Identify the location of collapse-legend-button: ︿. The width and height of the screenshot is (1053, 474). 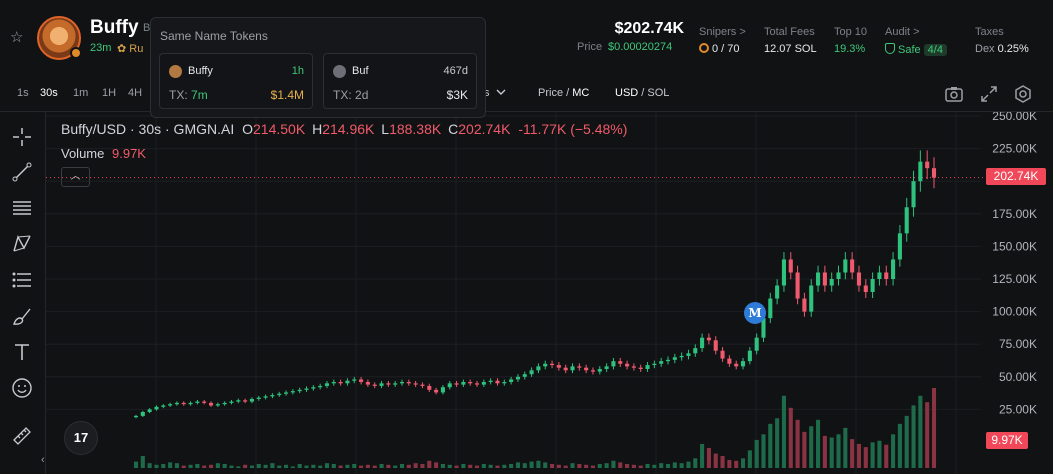
(75, 177).